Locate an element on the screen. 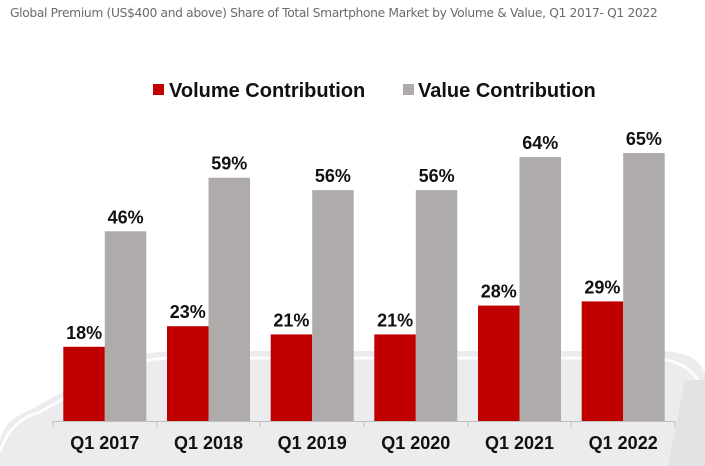  data-label-value-q1-2019: 56% is located at coordinates (333, 176).